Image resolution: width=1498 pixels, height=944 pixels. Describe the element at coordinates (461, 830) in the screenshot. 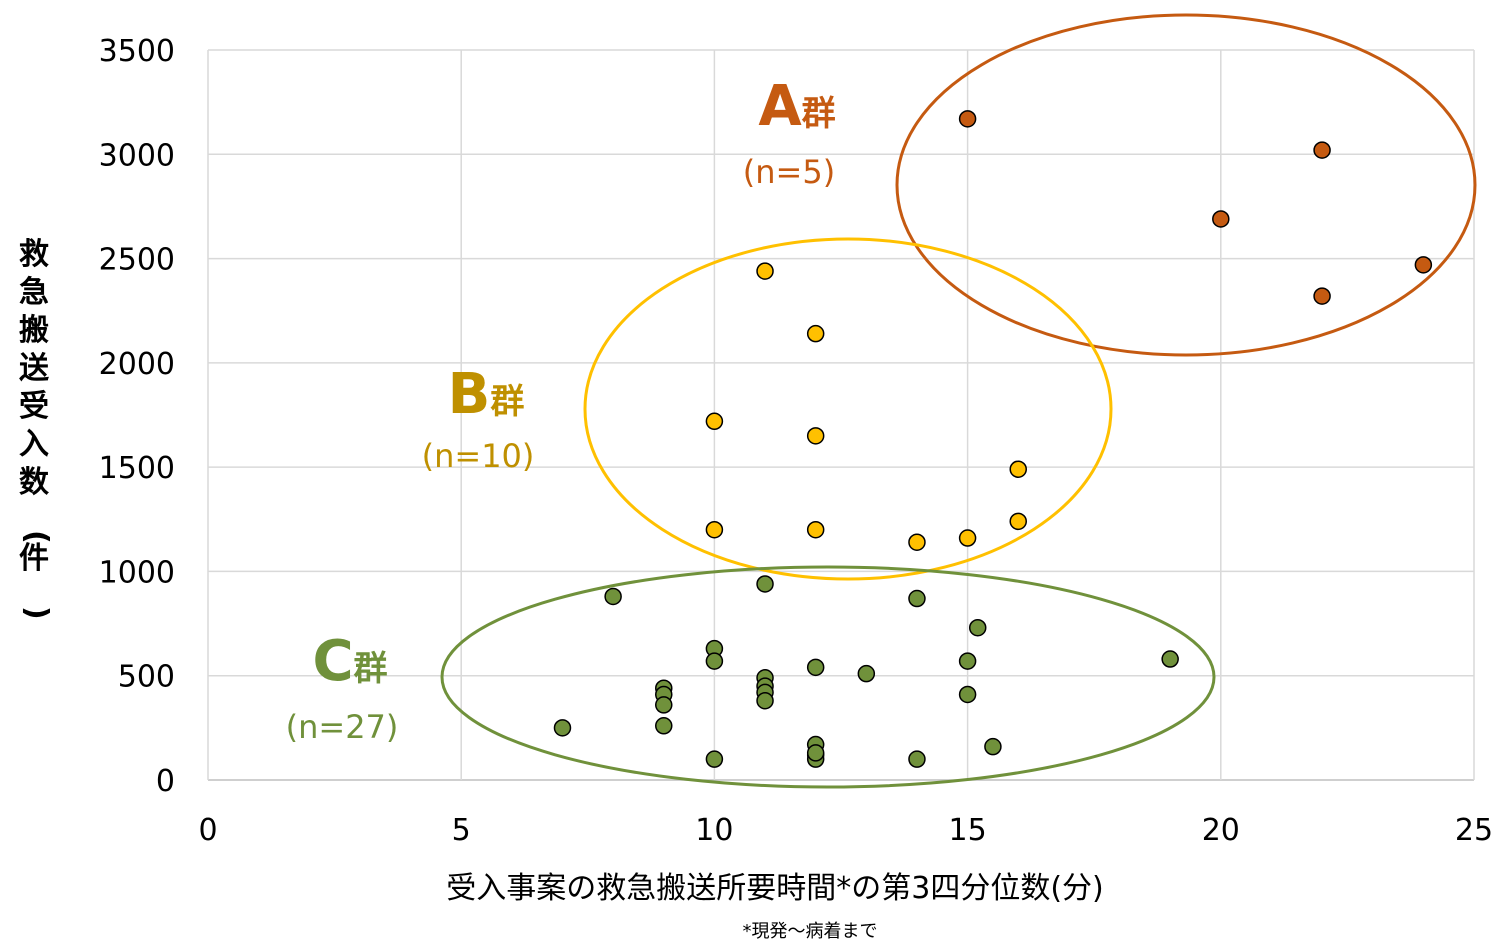

I see `x-tick-label: 5` at that location.